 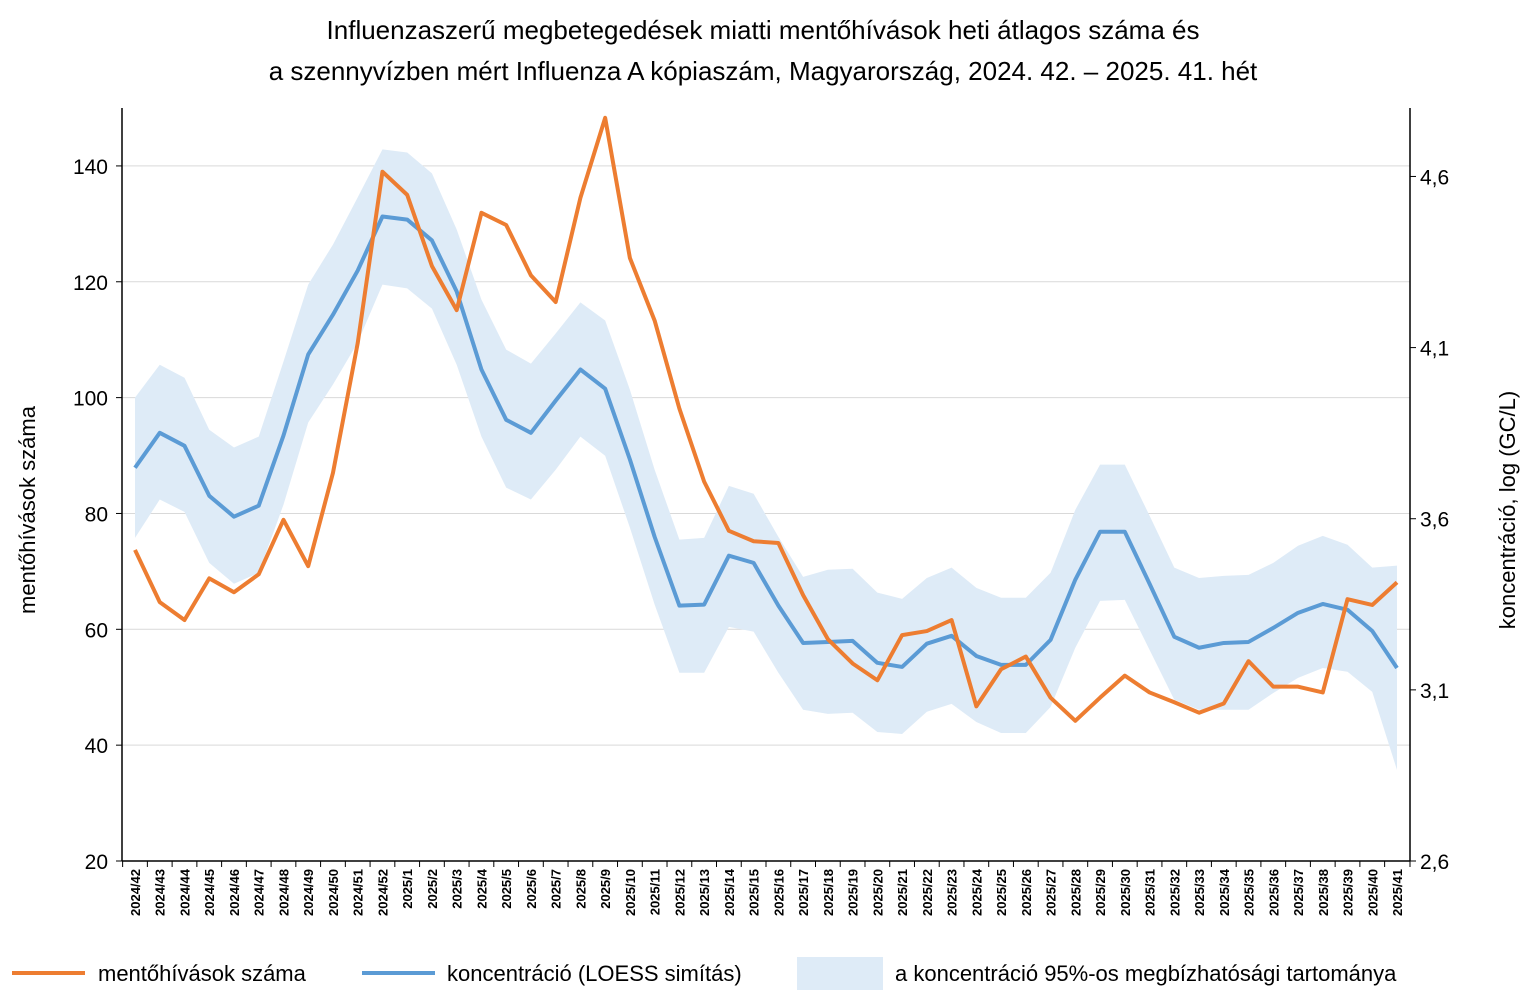 What do you see at coordinates (96, 862) in the screenshot?
I see `y-tick-label: 20` at bounding box center [96, 862].